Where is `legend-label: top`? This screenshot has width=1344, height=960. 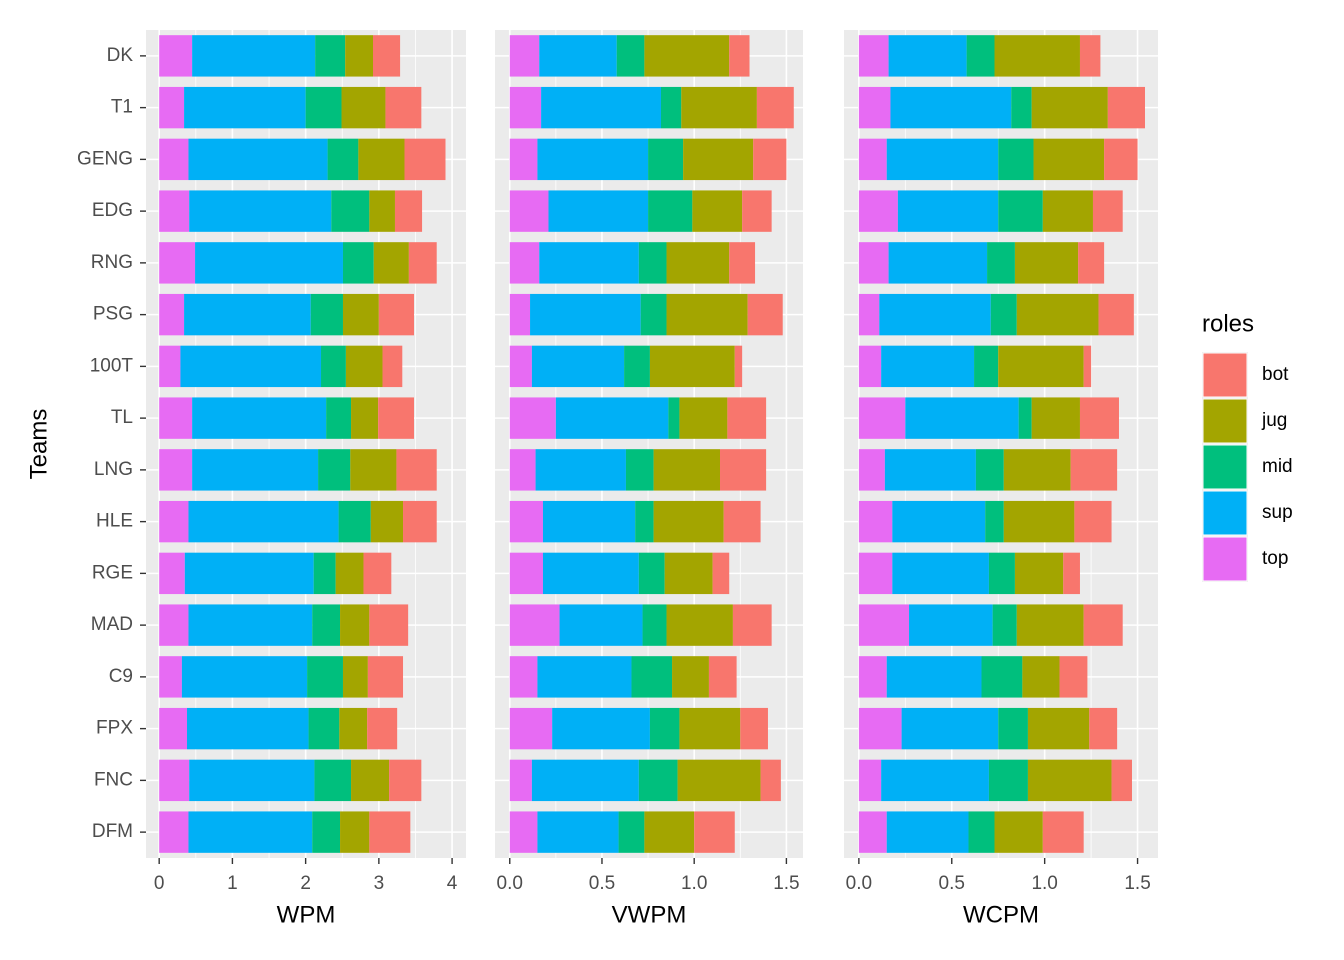 legend-label: top is located at coordinates (1275, 558).